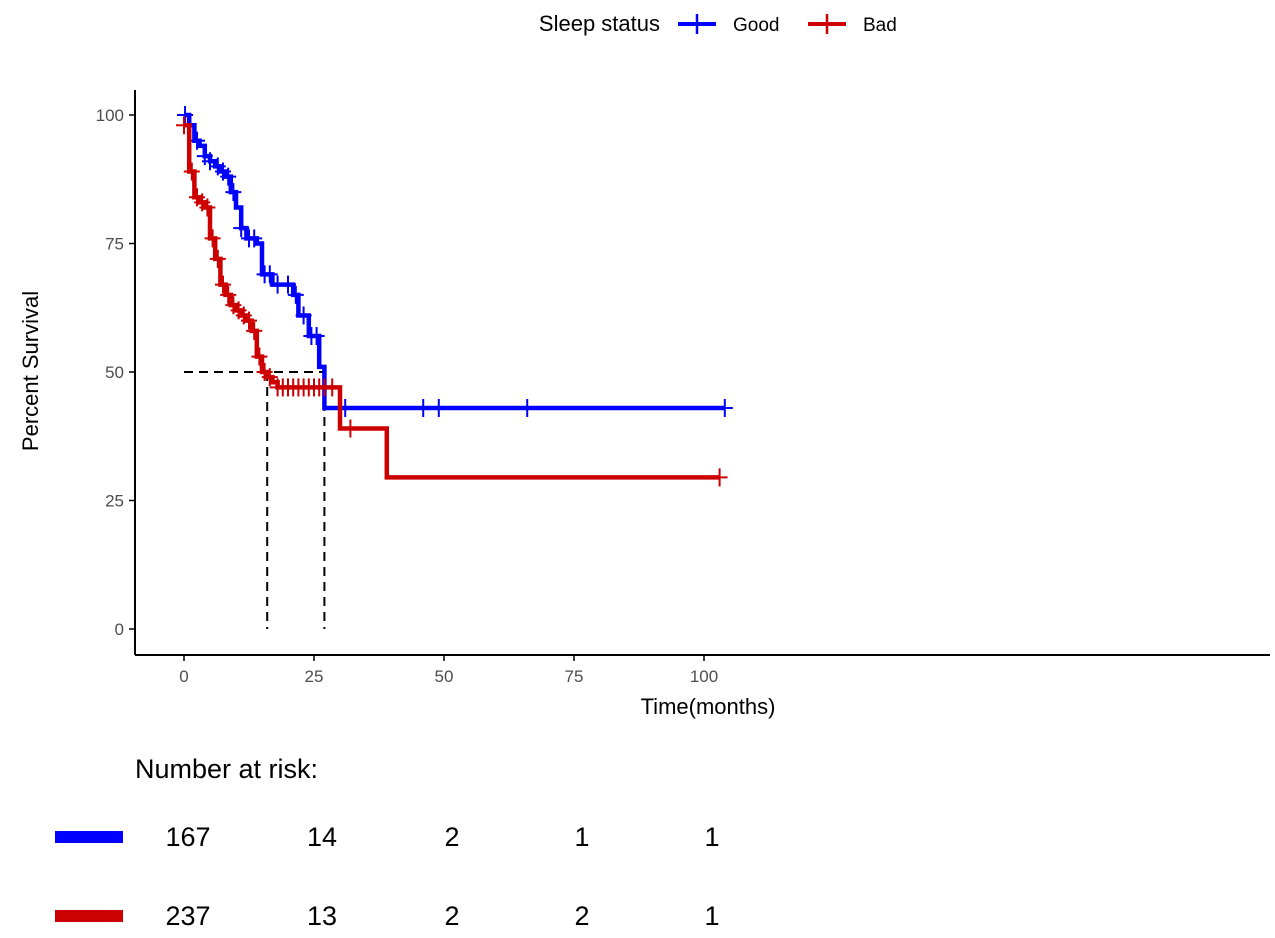 The width and height of the screenshot is (1275, 938). What do you see at coordinates (187, 837) in the screenshot?
I see `risk-value-good: 167` at bounding box center [187, 837].